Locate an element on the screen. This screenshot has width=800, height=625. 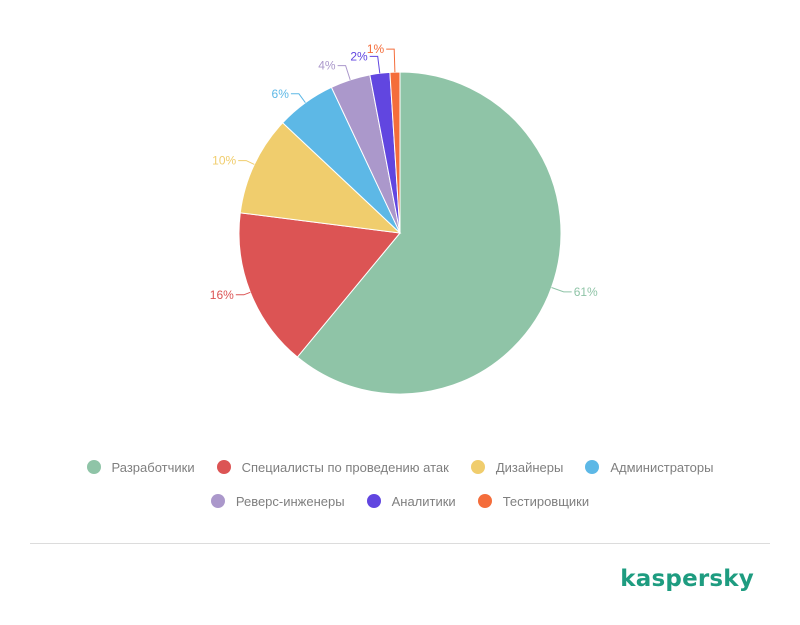
legend-marker-reverse-engineers is located at coordinates (217, 501).